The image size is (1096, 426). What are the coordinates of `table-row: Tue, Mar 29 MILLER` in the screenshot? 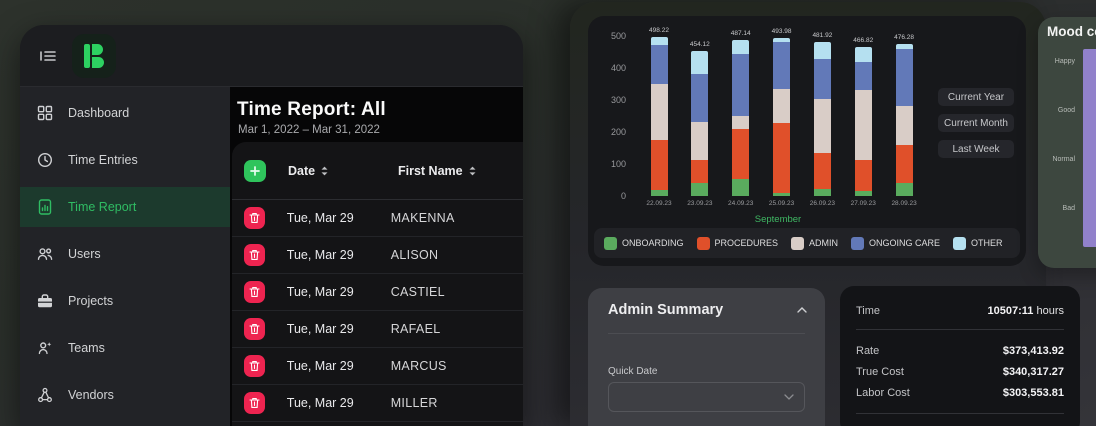 It's located at (377, 403).